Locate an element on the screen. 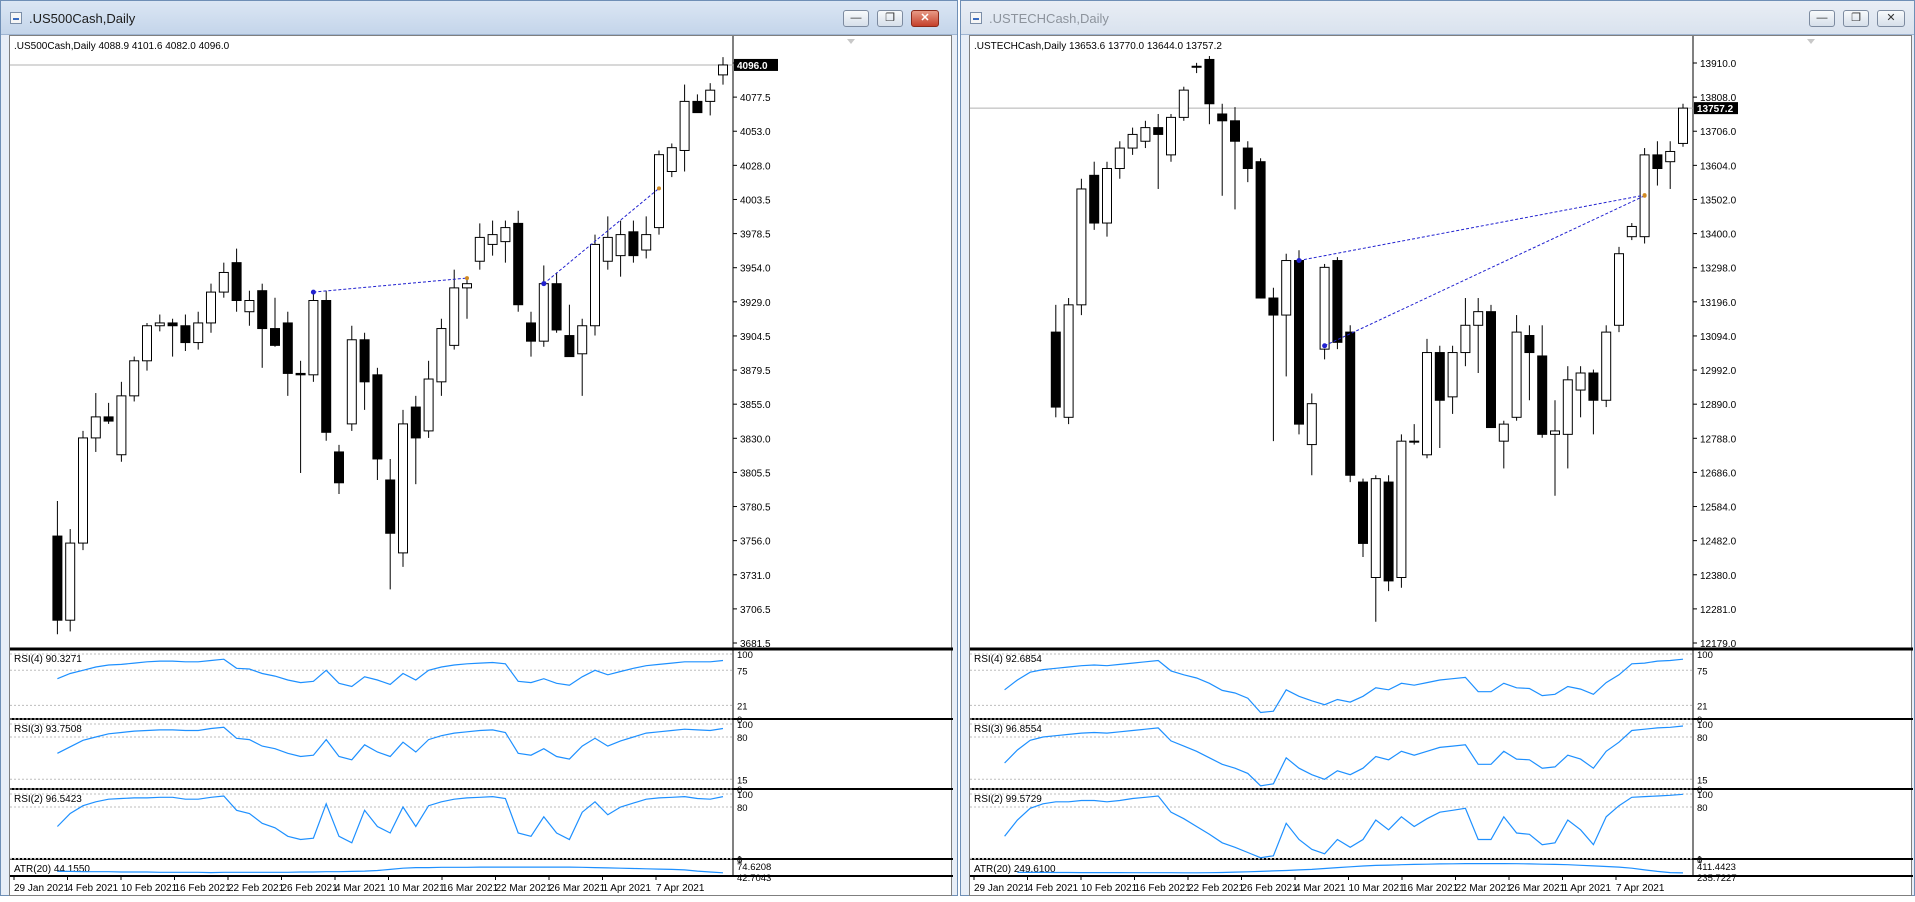  price-tick-label: 4003.5 is located at coordinates (755, 200).